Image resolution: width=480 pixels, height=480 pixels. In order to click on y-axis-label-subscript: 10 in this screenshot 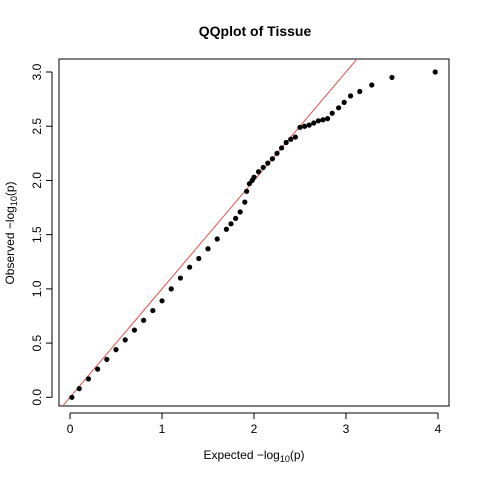, I will do `click(14, 201)`.